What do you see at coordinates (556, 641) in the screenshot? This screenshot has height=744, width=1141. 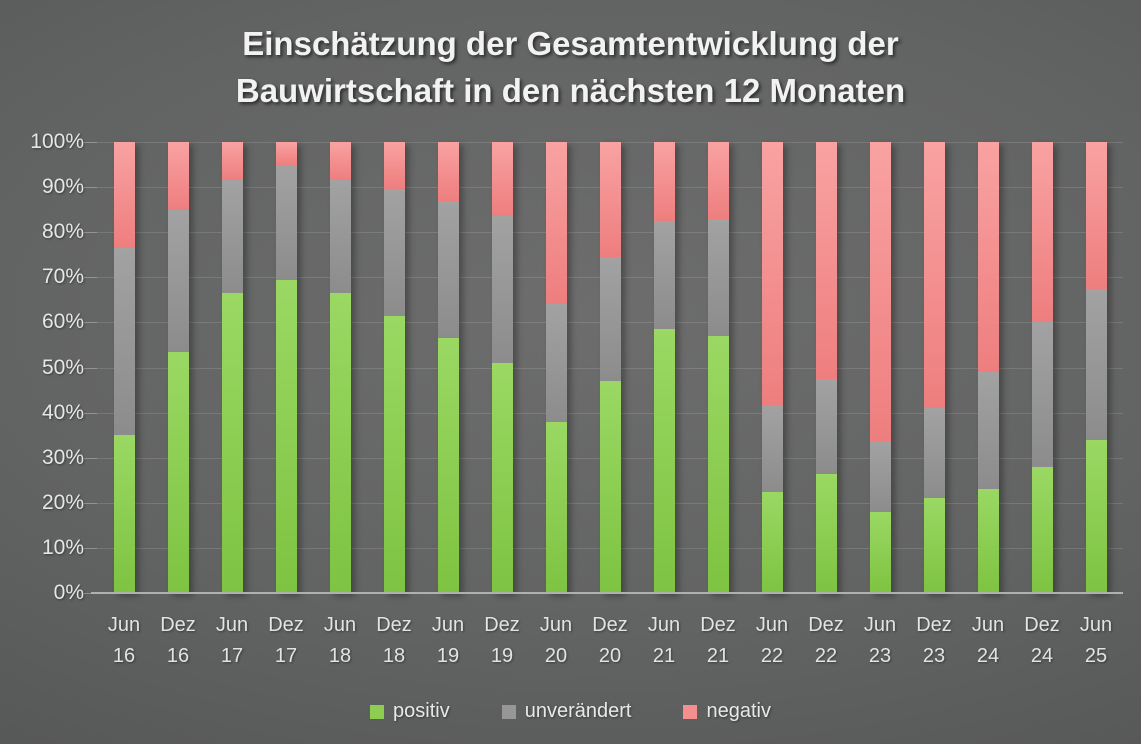 I see `x-axis-label-jun-20: Jun 20` at bounding box center [556, 641].